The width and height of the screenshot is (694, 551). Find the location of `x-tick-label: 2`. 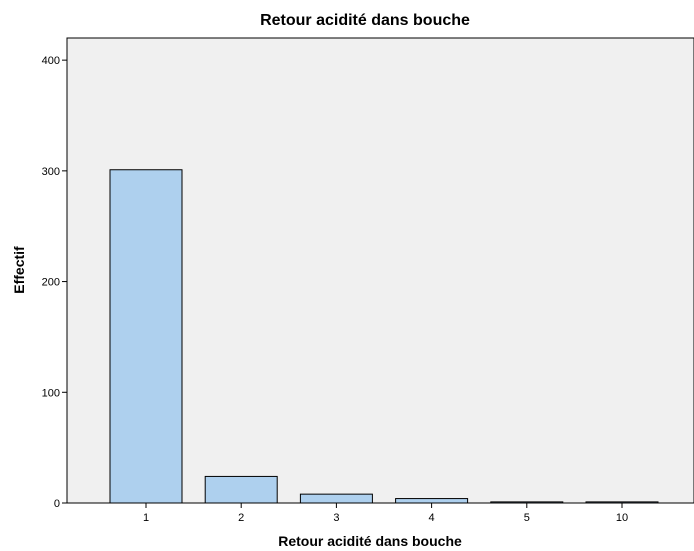

x-tick-label: 2 is located at coordinates (241, 518).